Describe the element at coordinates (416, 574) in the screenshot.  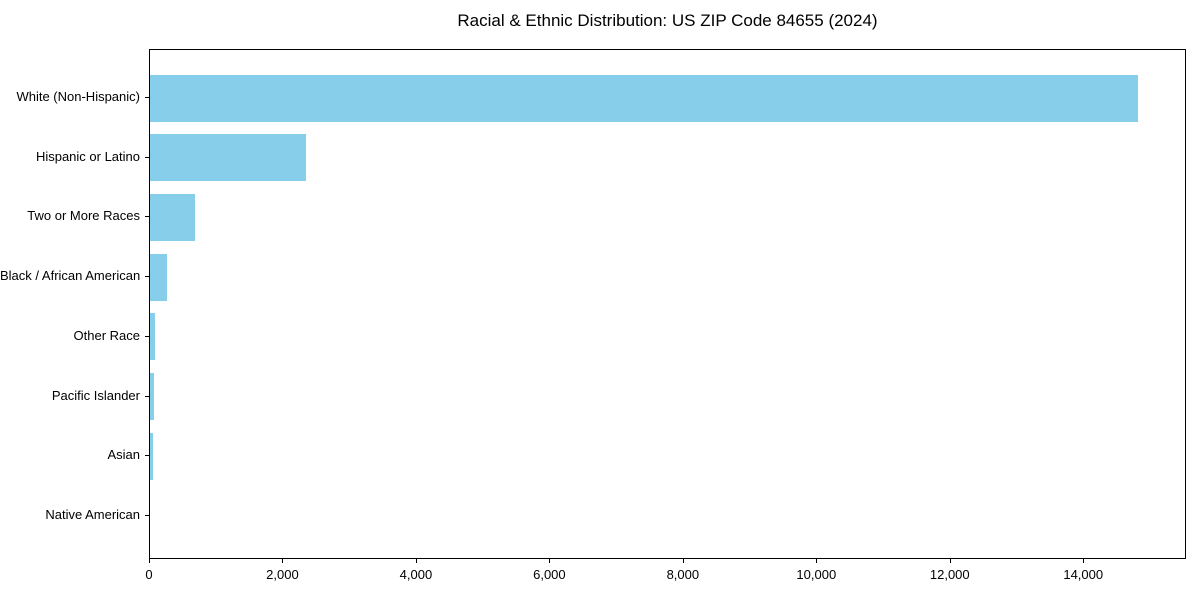
I see `x-tick-label: 4,000` at that location.